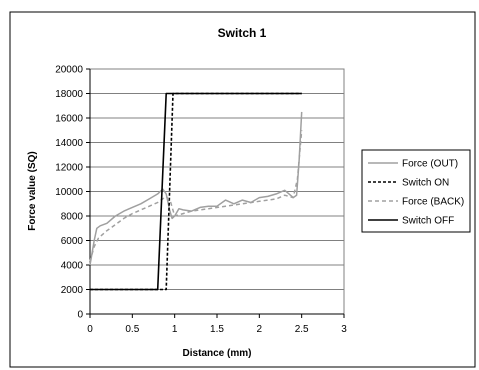 This screenshot has width=479, height=370. What do you see at coordinates (90, 329) in the screenshot?
I see `x-tick-label: 0` at bounding box center [90, 329].